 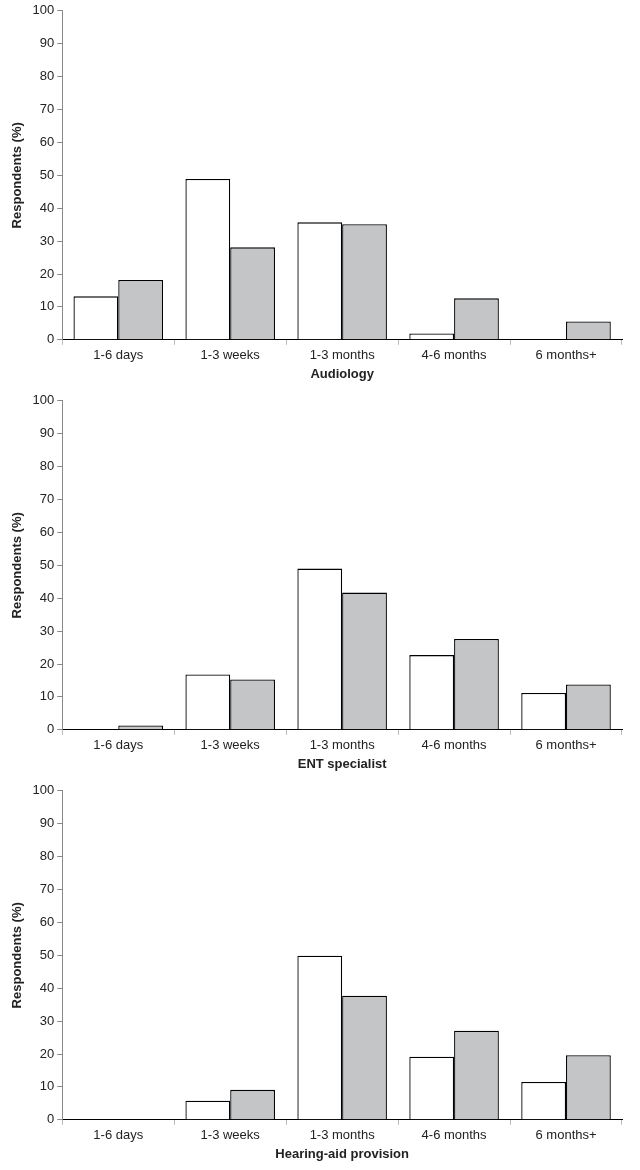 I want to click on x-axis-title: Audiology, so click(x=342, y=373).